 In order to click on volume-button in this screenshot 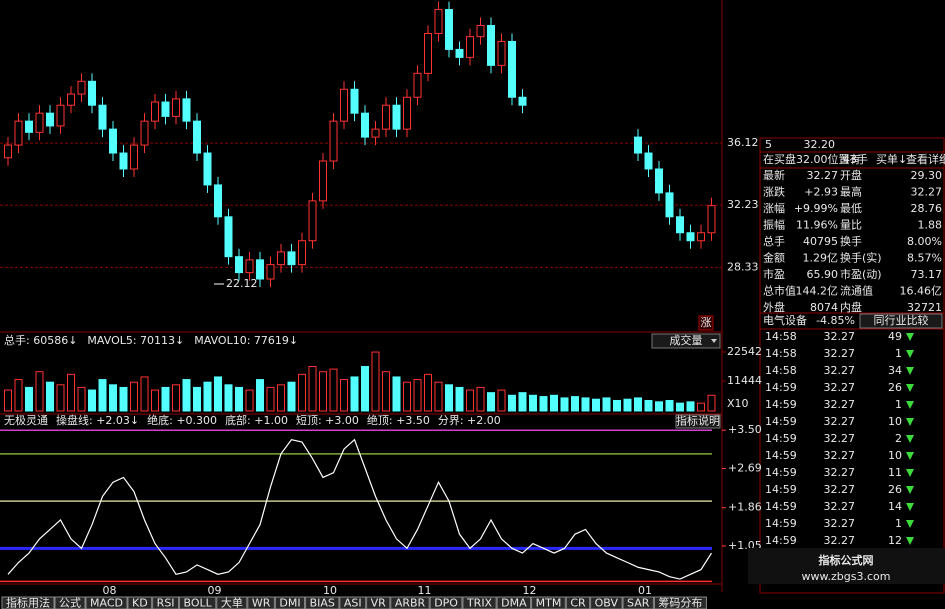, I will do `click(686, 341)`.